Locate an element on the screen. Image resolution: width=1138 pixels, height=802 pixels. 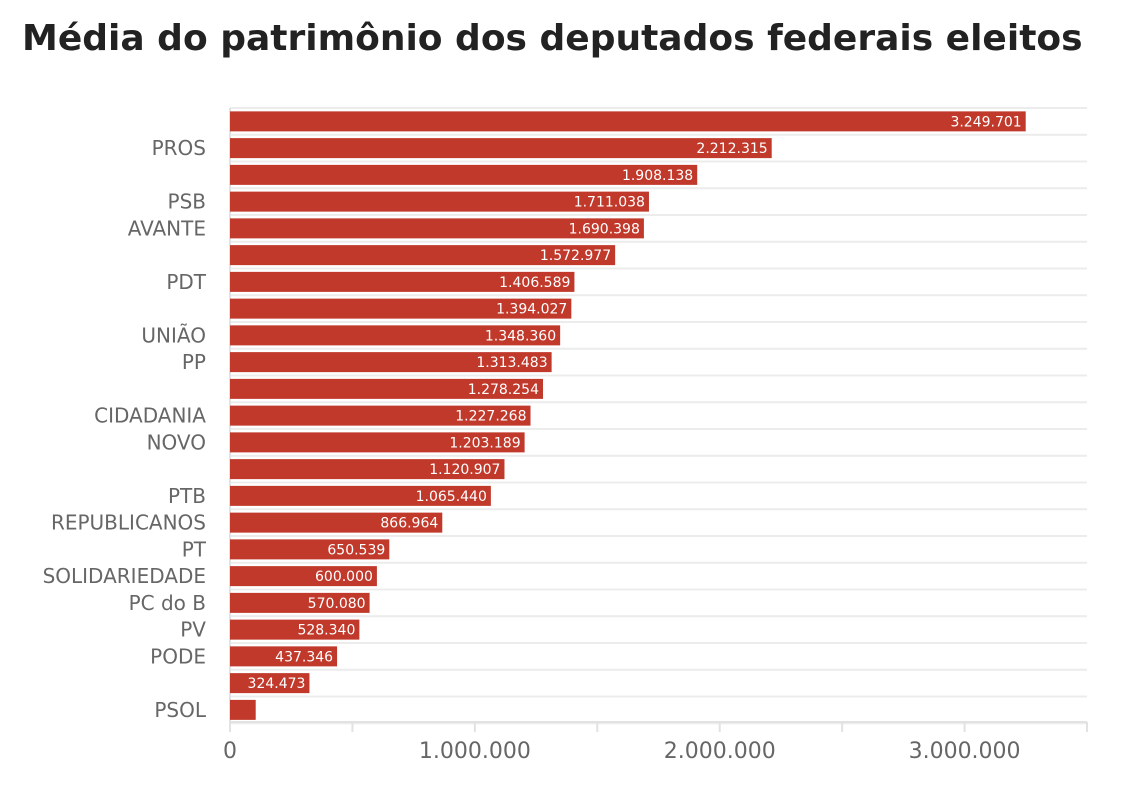
x-tick-label: 0 is located at coordinates (230, 751).